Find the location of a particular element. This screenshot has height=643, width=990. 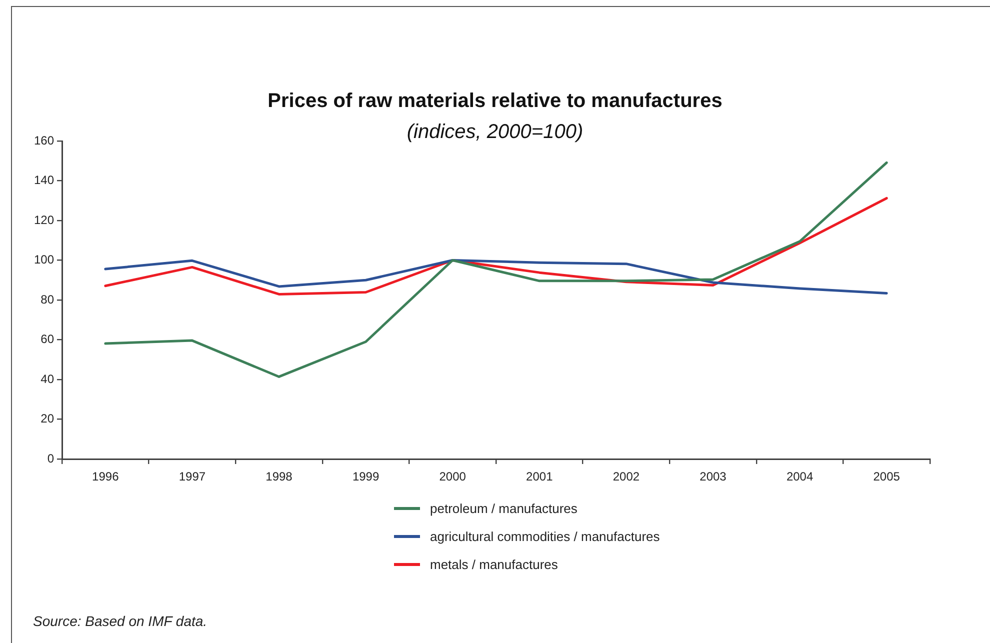

chart-subtitle: (indices, 2000=100) is located at coordinates (495, 132).